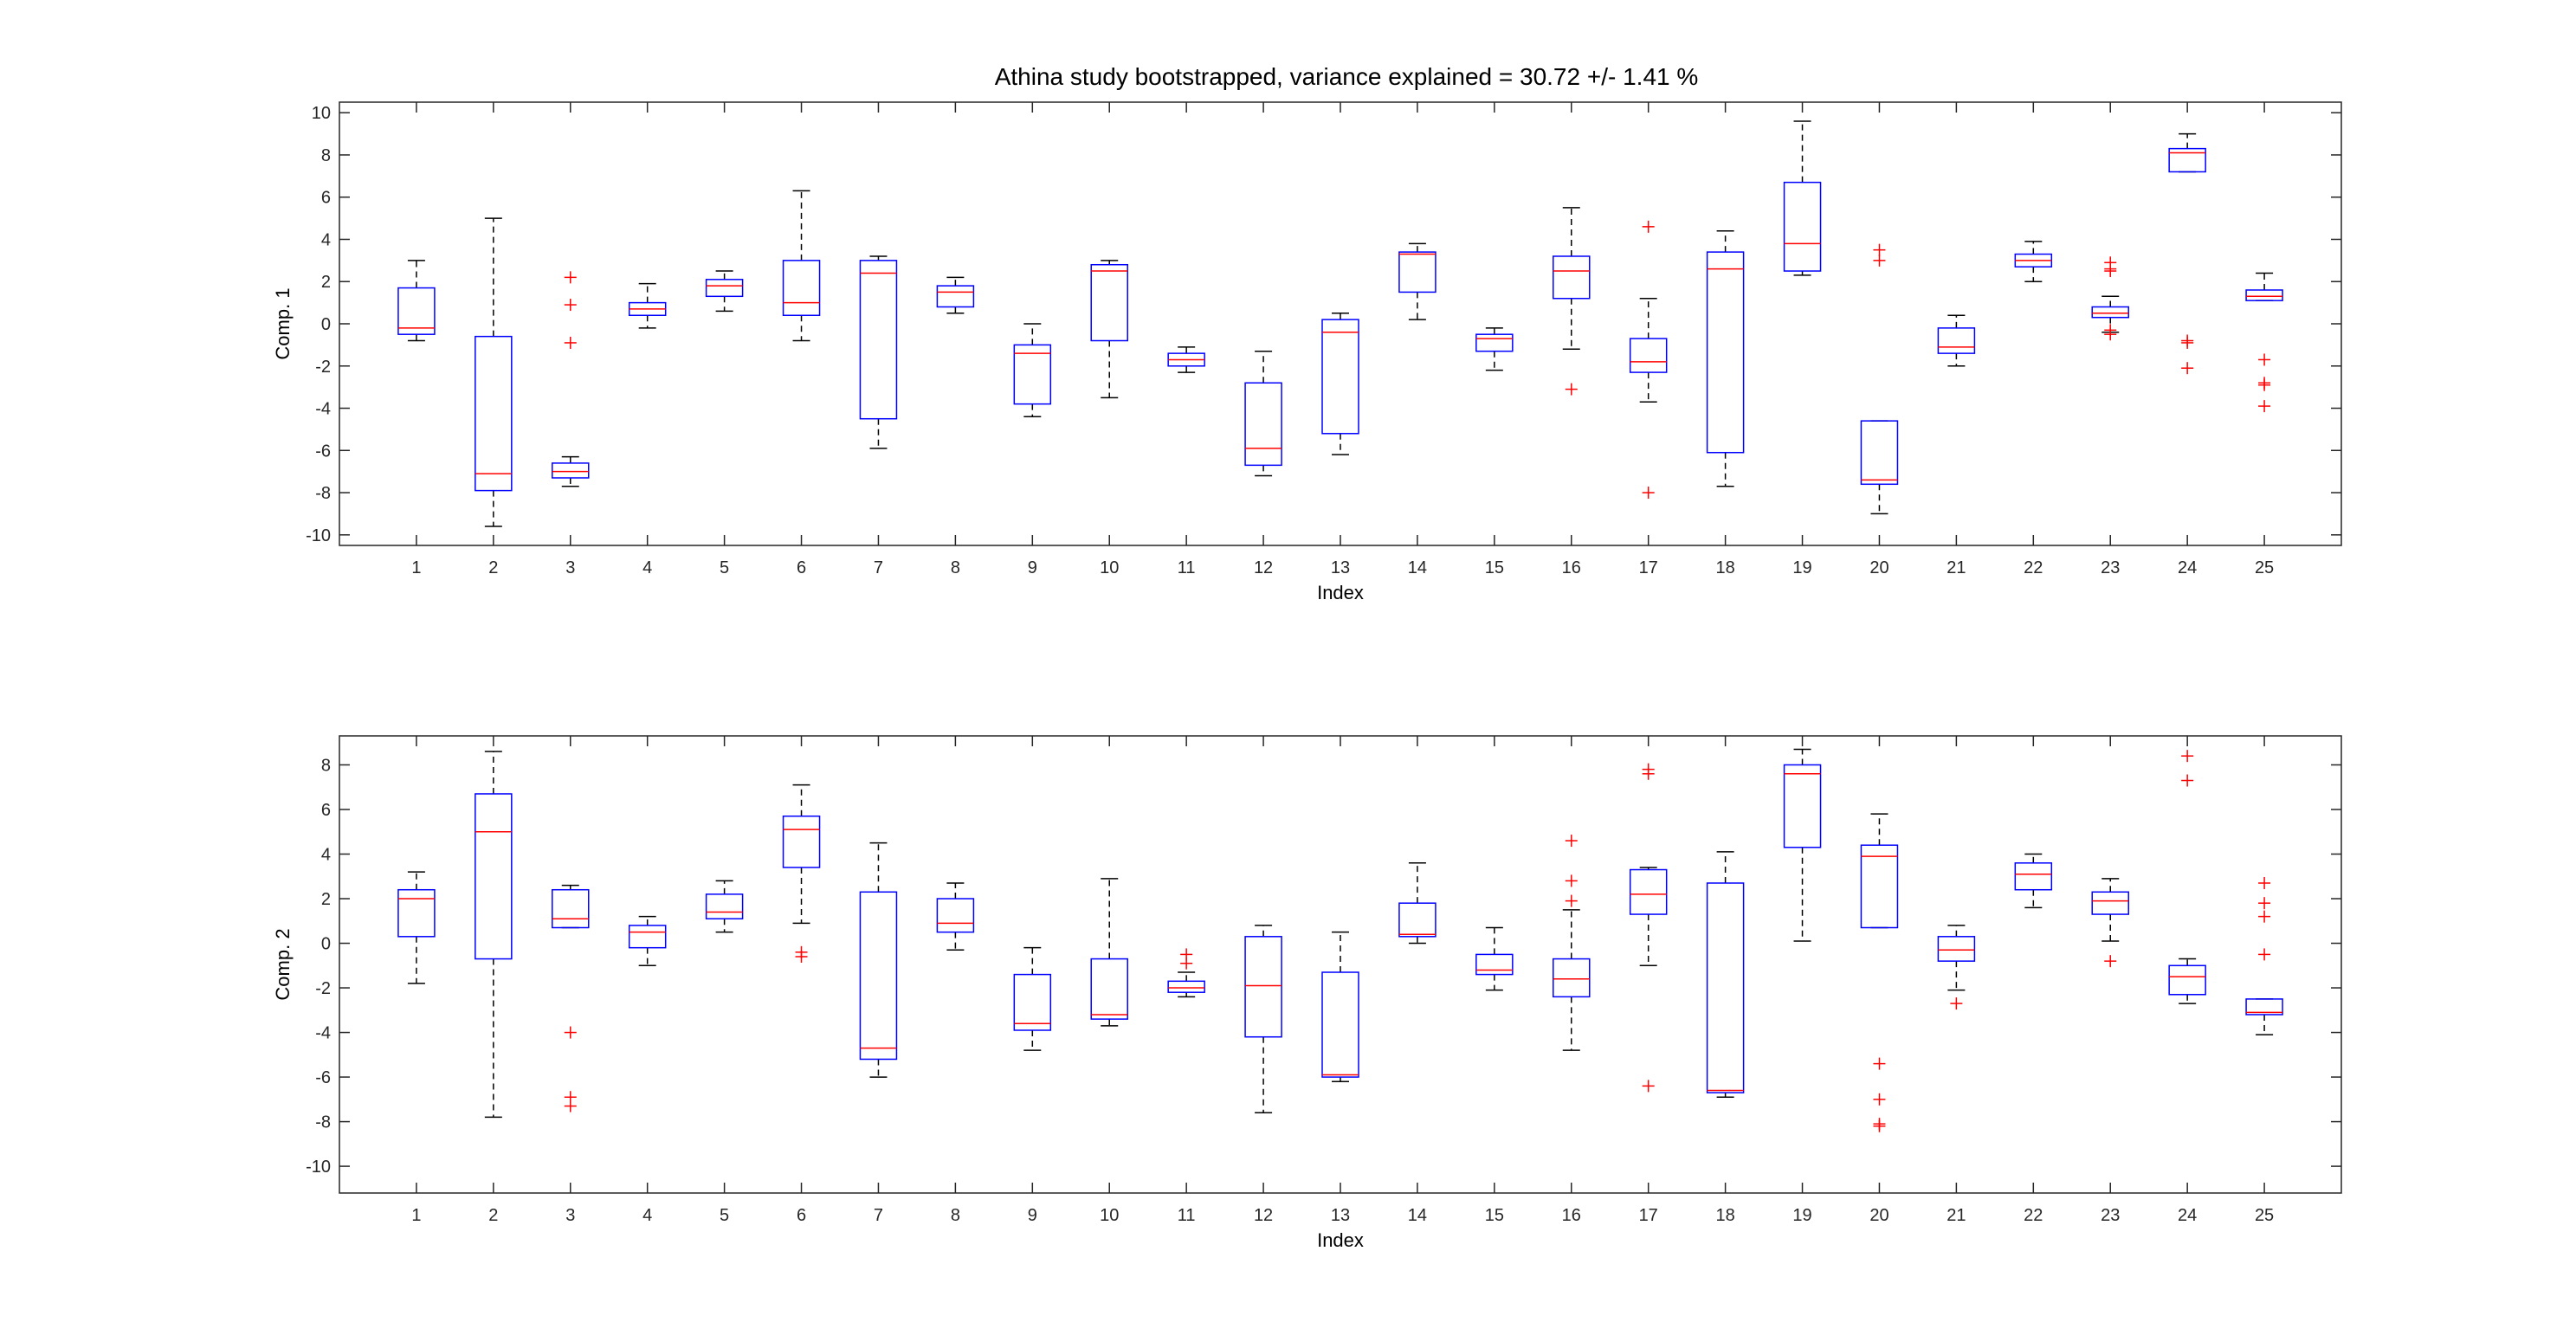  Describe the element at coordinates (956, 1216) in the screenshot. I see `x-tick-label: 8` at that location.